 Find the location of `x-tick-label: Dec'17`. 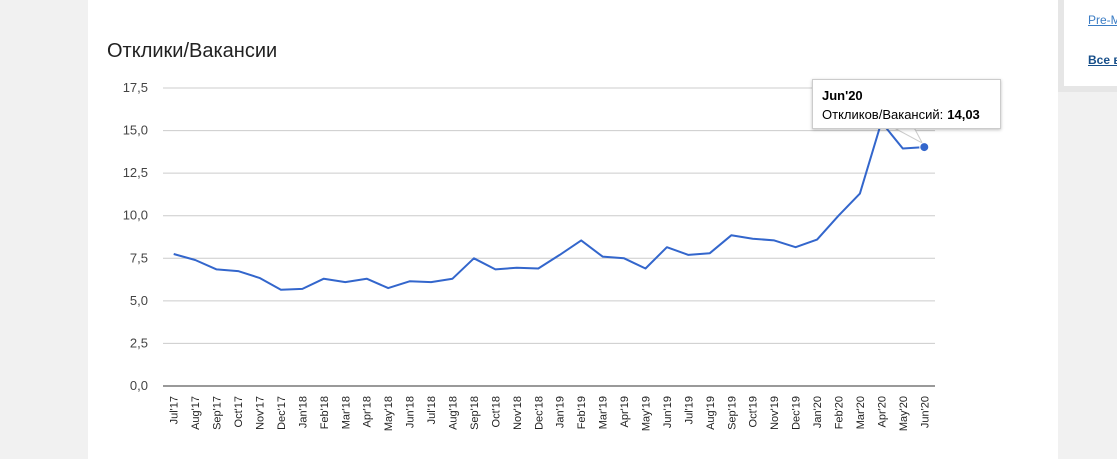

x-tick-label: Dec'17 is located at coordinates (282, 413).